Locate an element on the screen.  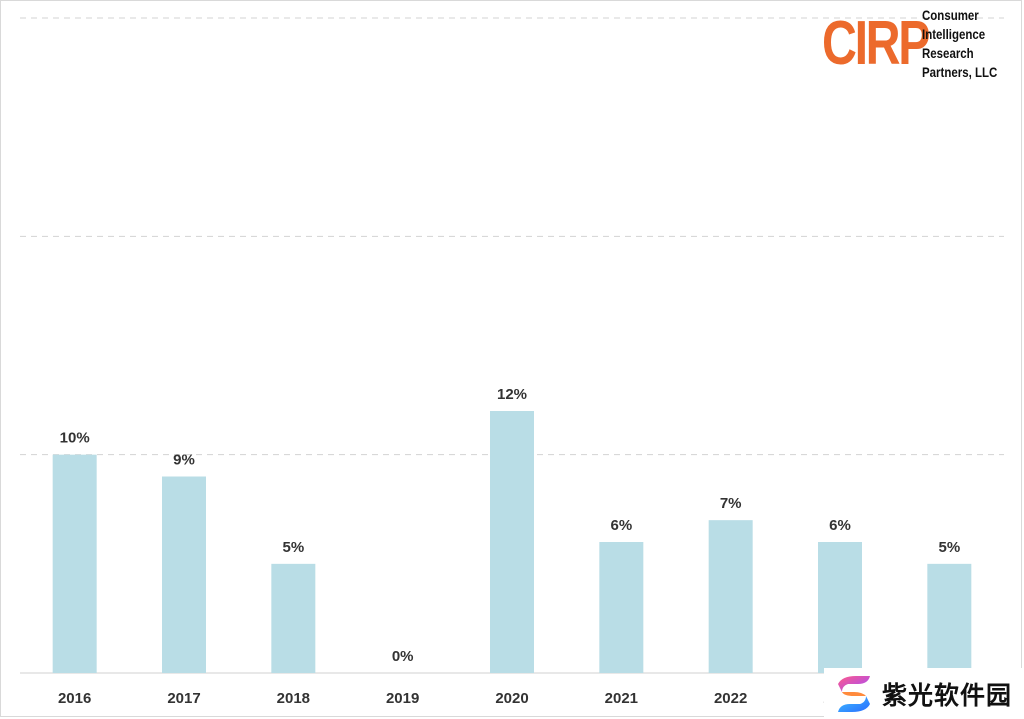
logo-line: Intelligence is located at coordinates (954, 34).